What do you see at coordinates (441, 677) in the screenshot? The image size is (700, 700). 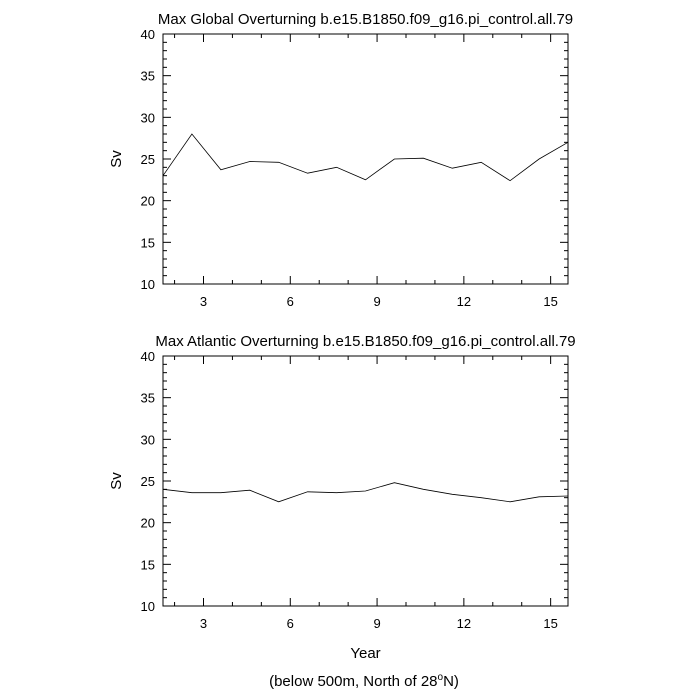 I see `footnote-superscript: o` at bounding box center [441, 677].